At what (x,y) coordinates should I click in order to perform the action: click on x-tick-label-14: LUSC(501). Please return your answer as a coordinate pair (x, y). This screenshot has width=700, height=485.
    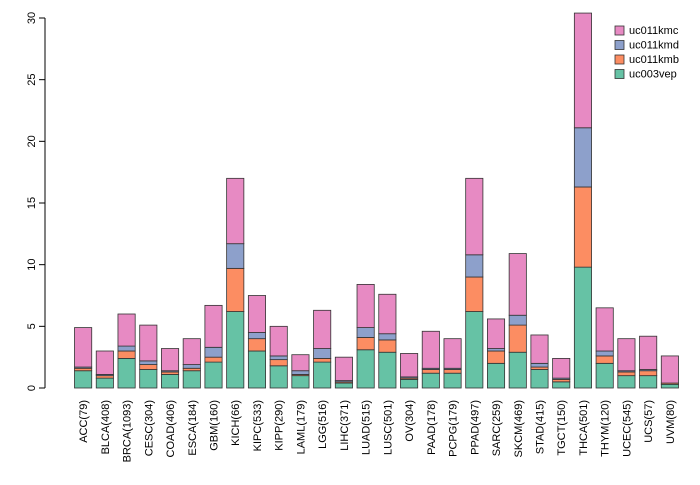
    Looking at the image, I should click on (388, 427).